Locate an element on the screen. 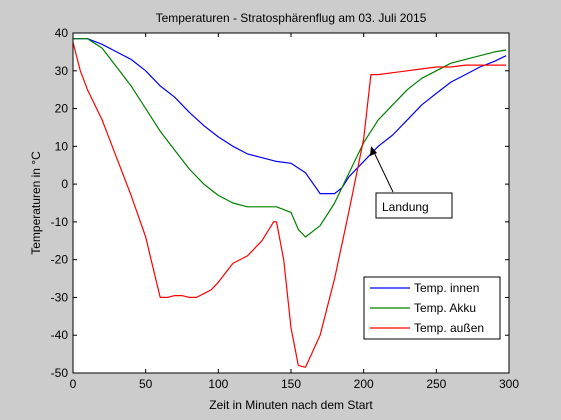 The width and height of the screenshot is (561, 420). x-tick-label: 50 is located at coordinates (146, 384).